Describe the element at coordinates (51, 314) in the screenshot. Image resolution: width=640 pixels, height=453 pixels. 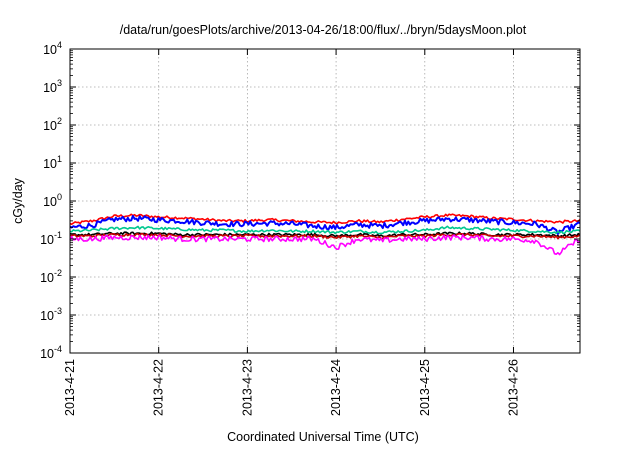
I see `y-tick-label: 10⁻³` at that location.